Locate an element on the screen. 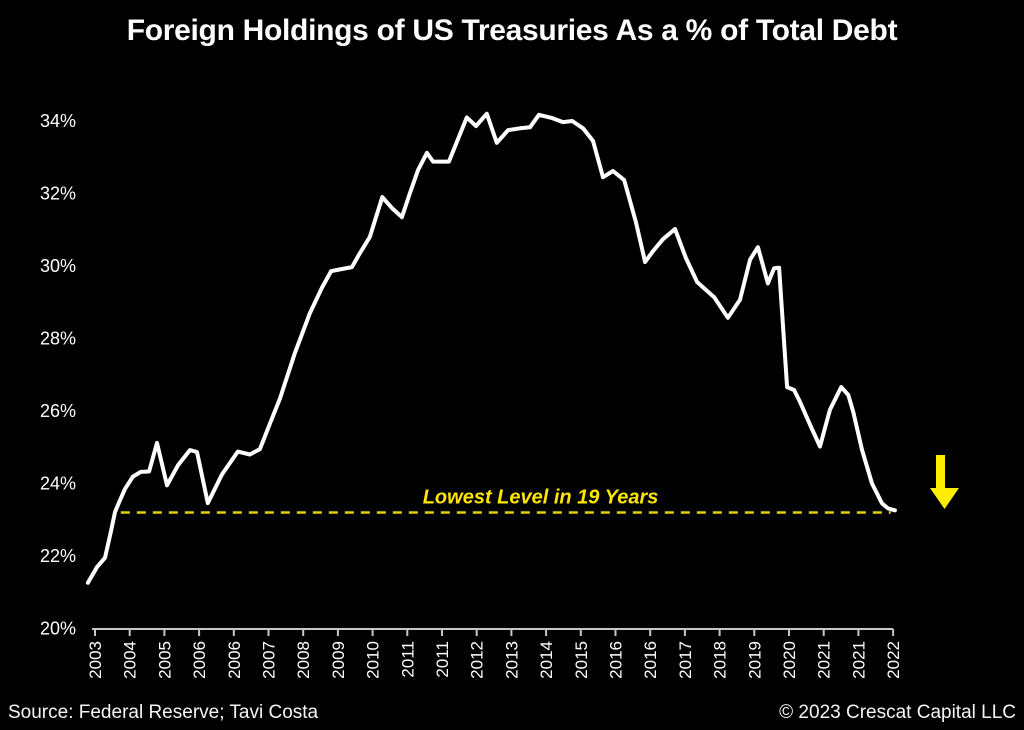  y-tick-label: 26% is located at coordinates (58, 411).